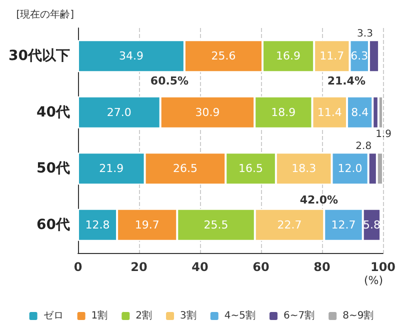  I want to click on y-tick-label: 30代以下, so click(39, 56).